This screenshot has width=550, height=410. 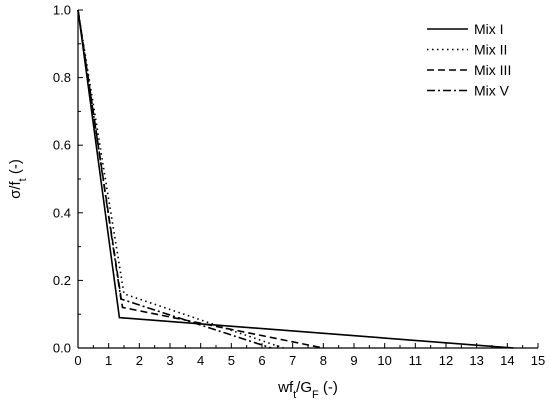 What do you see at coordinates (139, 360) in the screenshot?
I see `x-tick-label: 2` at bounding box center [139, 360].